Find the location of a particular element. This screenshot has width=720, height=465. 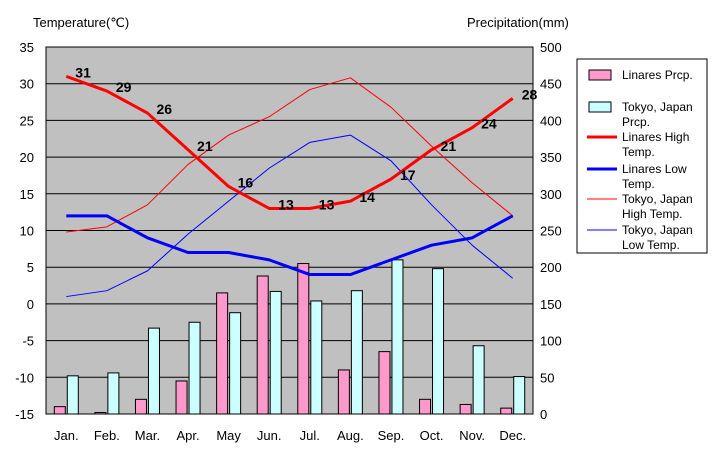

data-label: 26 is located at coordinates (164, 109).